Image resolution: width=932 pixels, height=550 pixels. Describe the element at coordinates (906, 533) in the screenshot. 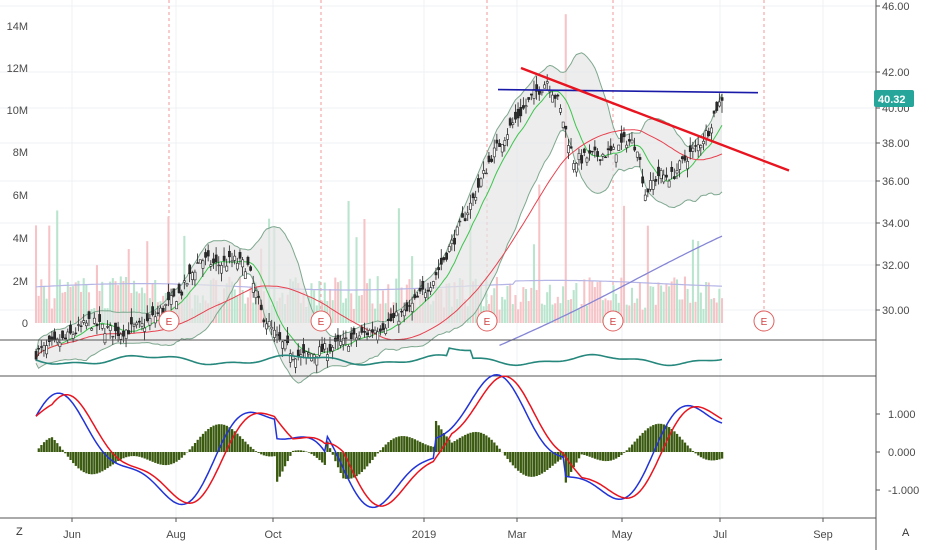

I see `corner-label-right: A` at that location.